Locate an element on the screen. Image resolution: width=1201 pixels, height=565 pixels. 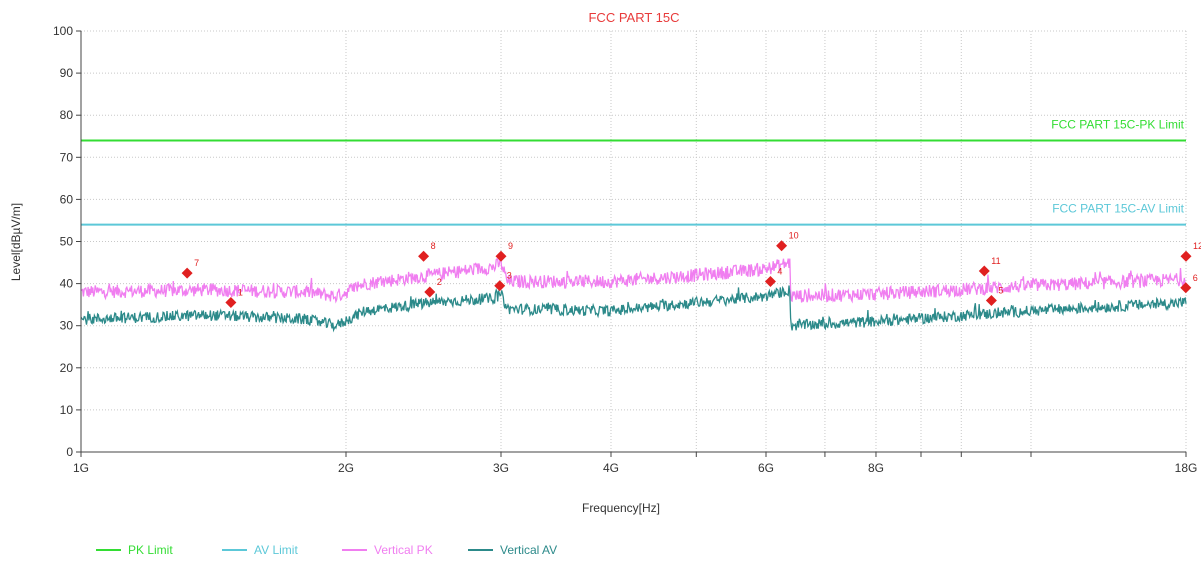
y-tick-label: 100 is located at coordinates (63, 31).